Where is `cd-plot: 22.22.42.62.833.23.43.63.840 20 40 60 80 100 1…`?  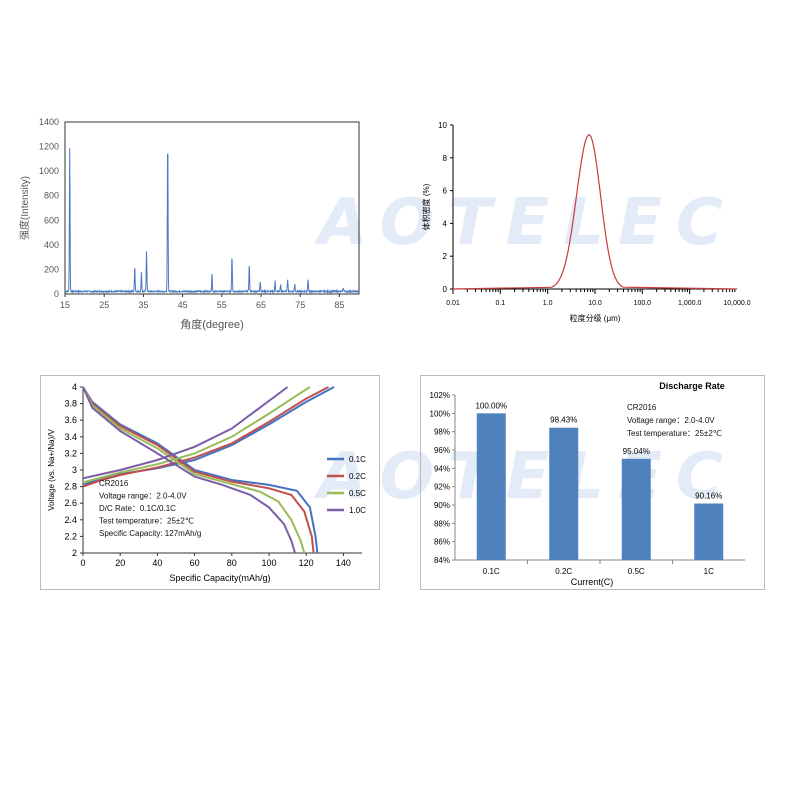
cd-plot: 22.22.42.62.833.23.43.63.840 20 40 60 80 100 1… is located at coordinates (210, 482).